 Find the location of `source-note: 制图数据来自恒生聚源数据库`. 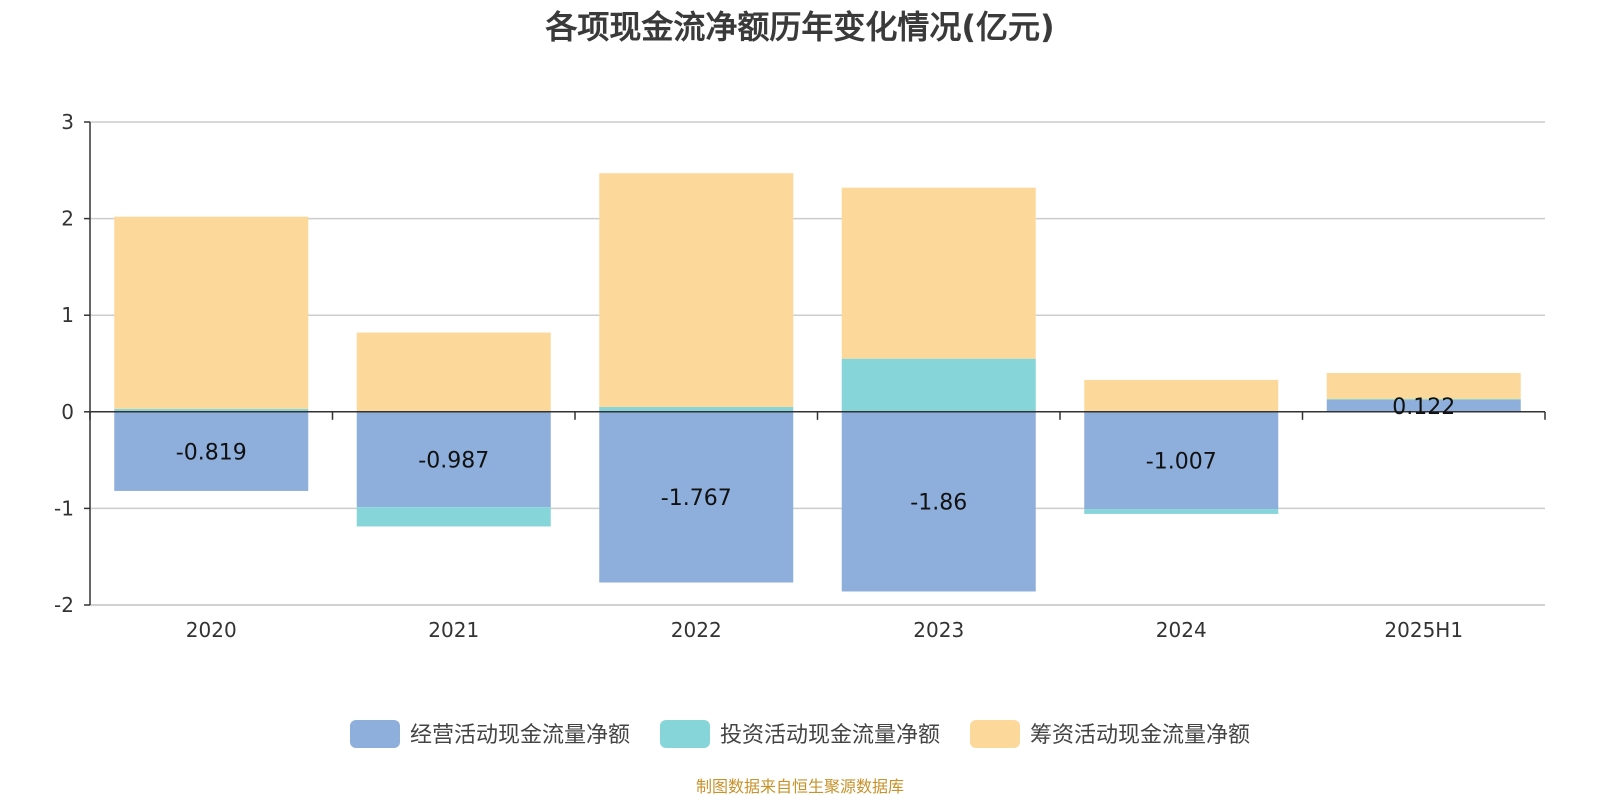

source-note: 制图数据来自恒生聚源数据库 is located at coordinates (800, 786).